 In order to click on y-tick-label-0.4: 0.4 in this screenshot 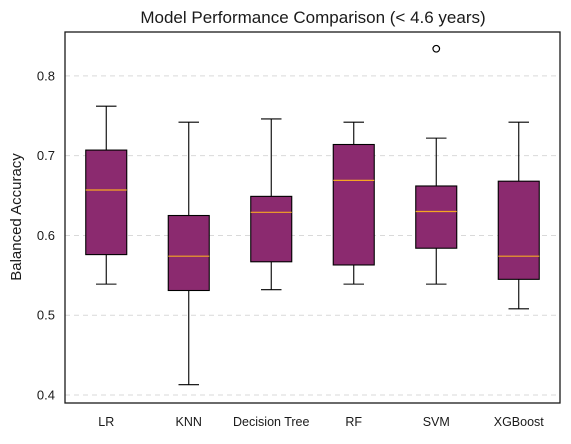, I will do `click(46, 395)`.